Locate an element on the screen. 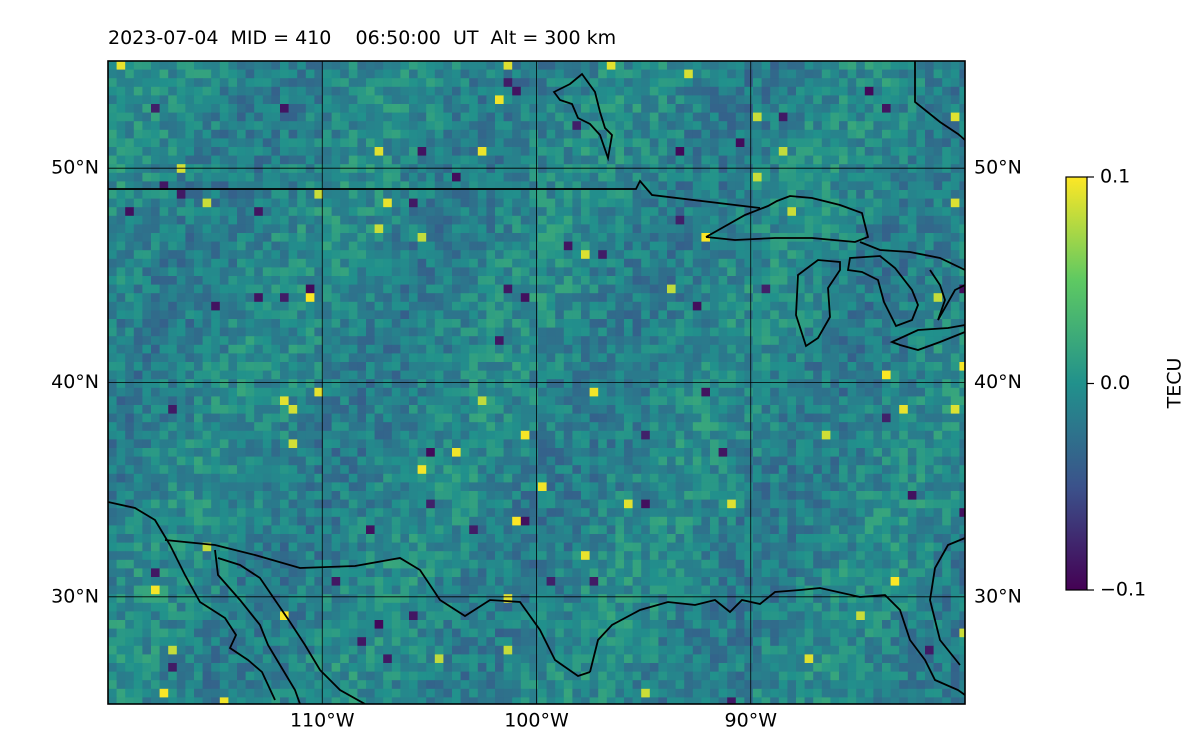 The height and width of the screenshot is (750, 1200). sonora-coast is located at coordinates (291, 630).